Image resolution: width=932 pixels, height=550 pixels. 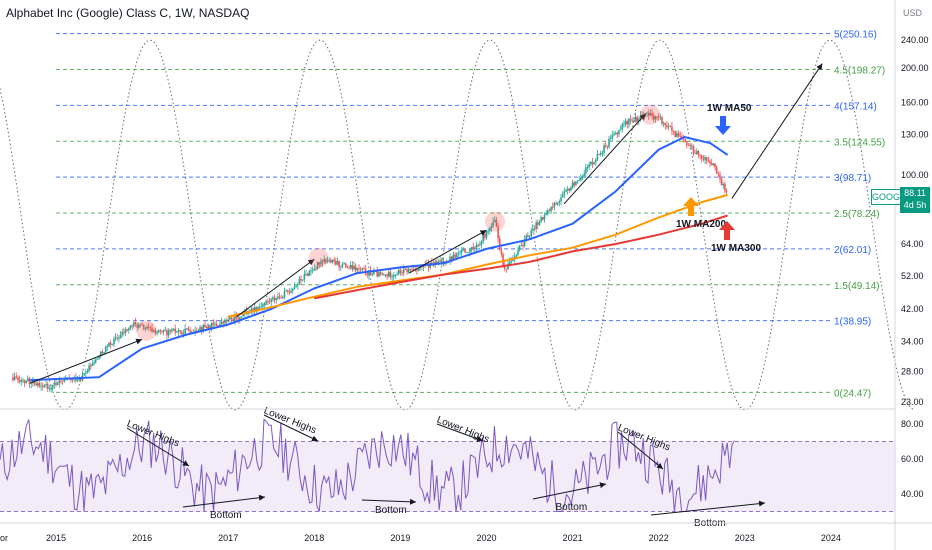 I want to click on trend-arrow, so click(x=447, y=251).